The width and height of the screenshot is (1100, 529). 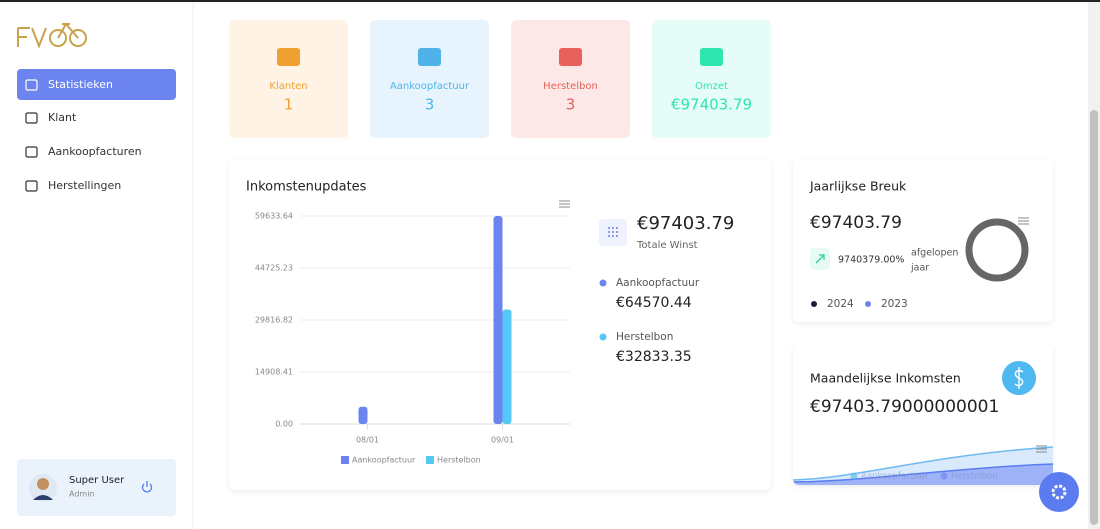 What do you see at coordinates (919, 268) in the screenshot?
I see `change-label: jaar` at bounding box center [919, 268].